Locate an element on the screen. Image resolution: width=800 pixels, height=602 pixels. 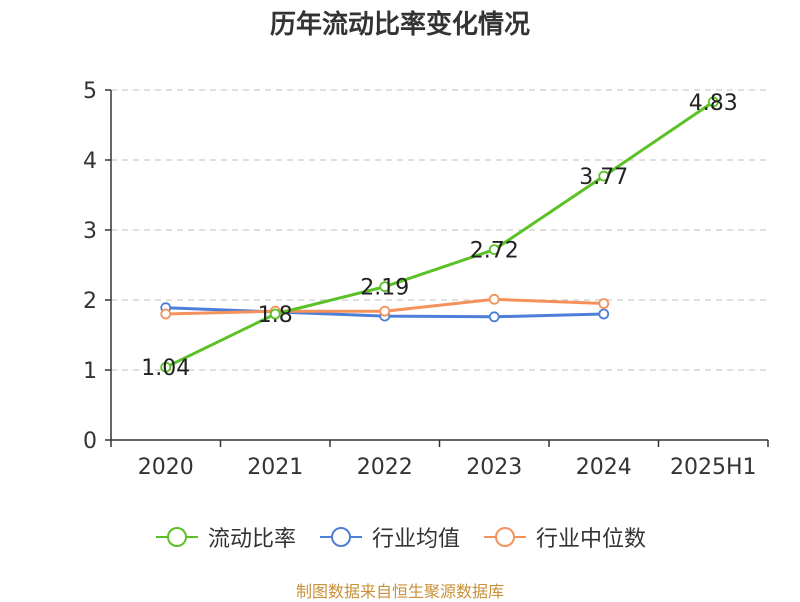
x-tick-label: 2021 is located at coordinates (275, 467).